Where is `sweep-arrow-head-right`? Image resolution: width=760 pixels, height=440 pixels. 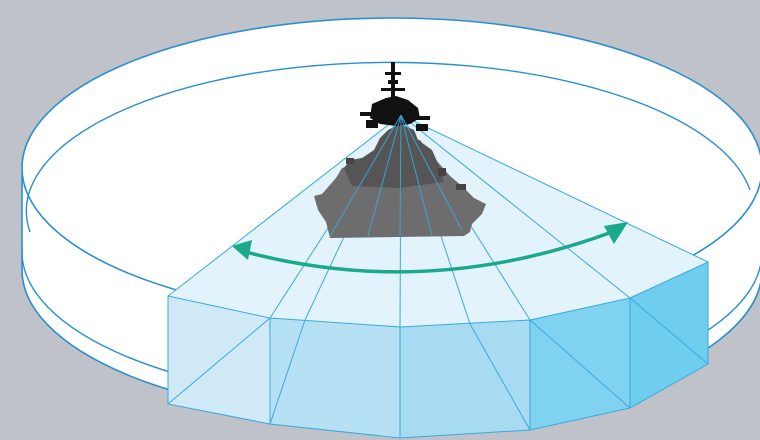
sweep-arrow-head-right is located at coordinates (616, 233).